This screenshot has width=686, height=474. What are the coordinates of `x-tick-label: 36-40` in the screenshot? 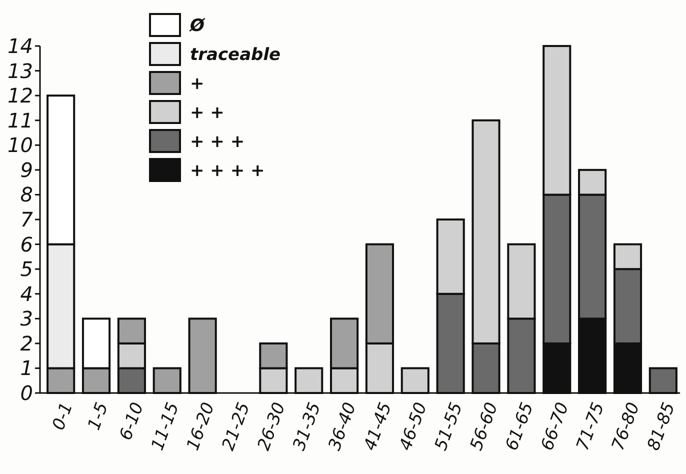 It's located at (342, 427).